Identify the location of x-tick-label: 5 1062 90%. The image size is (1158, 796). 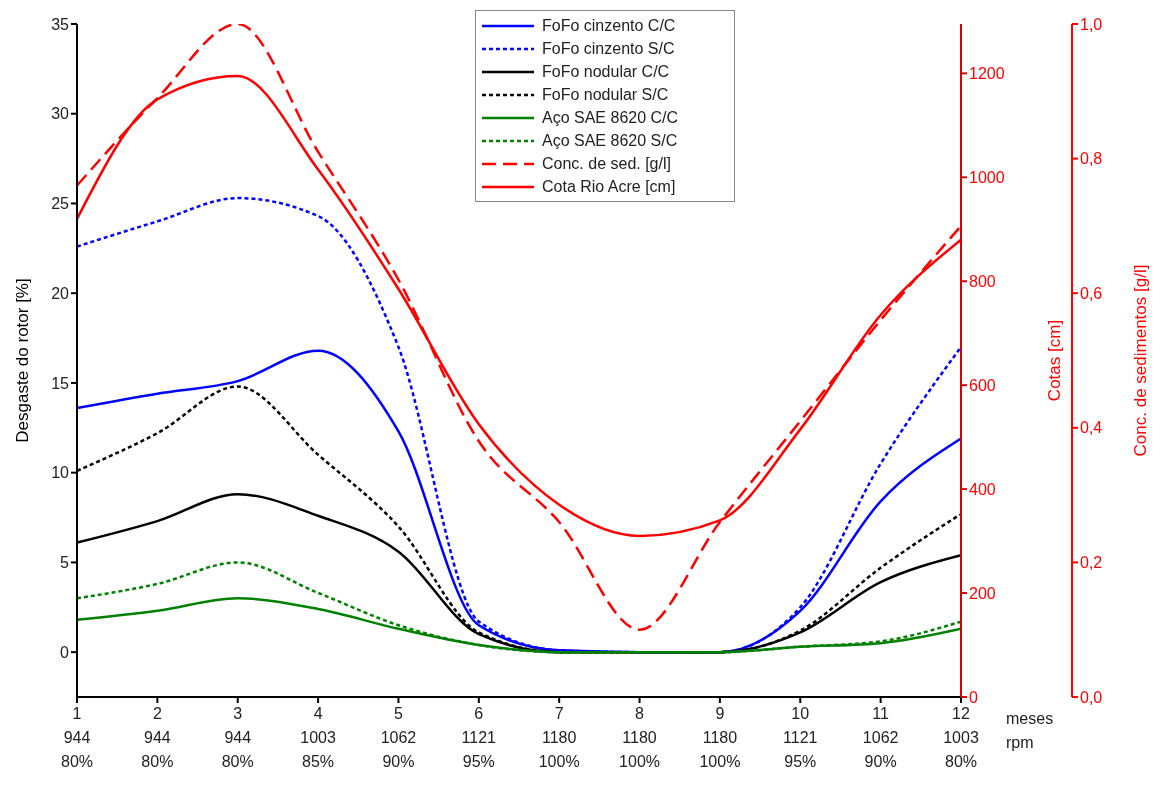
(398, 737).